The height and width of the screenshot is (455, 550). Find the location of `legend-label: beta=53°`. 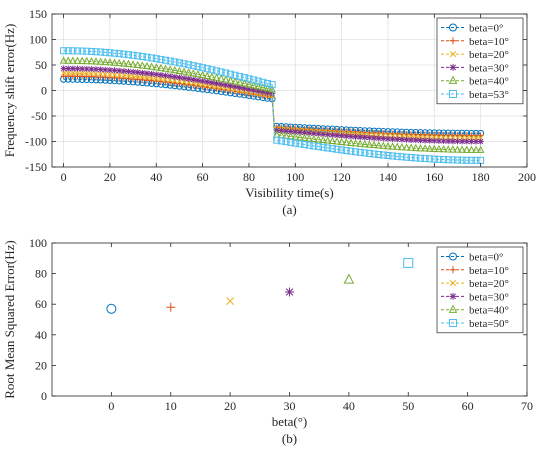

legend-label: beta=53° is located at coordinates (489, 95).